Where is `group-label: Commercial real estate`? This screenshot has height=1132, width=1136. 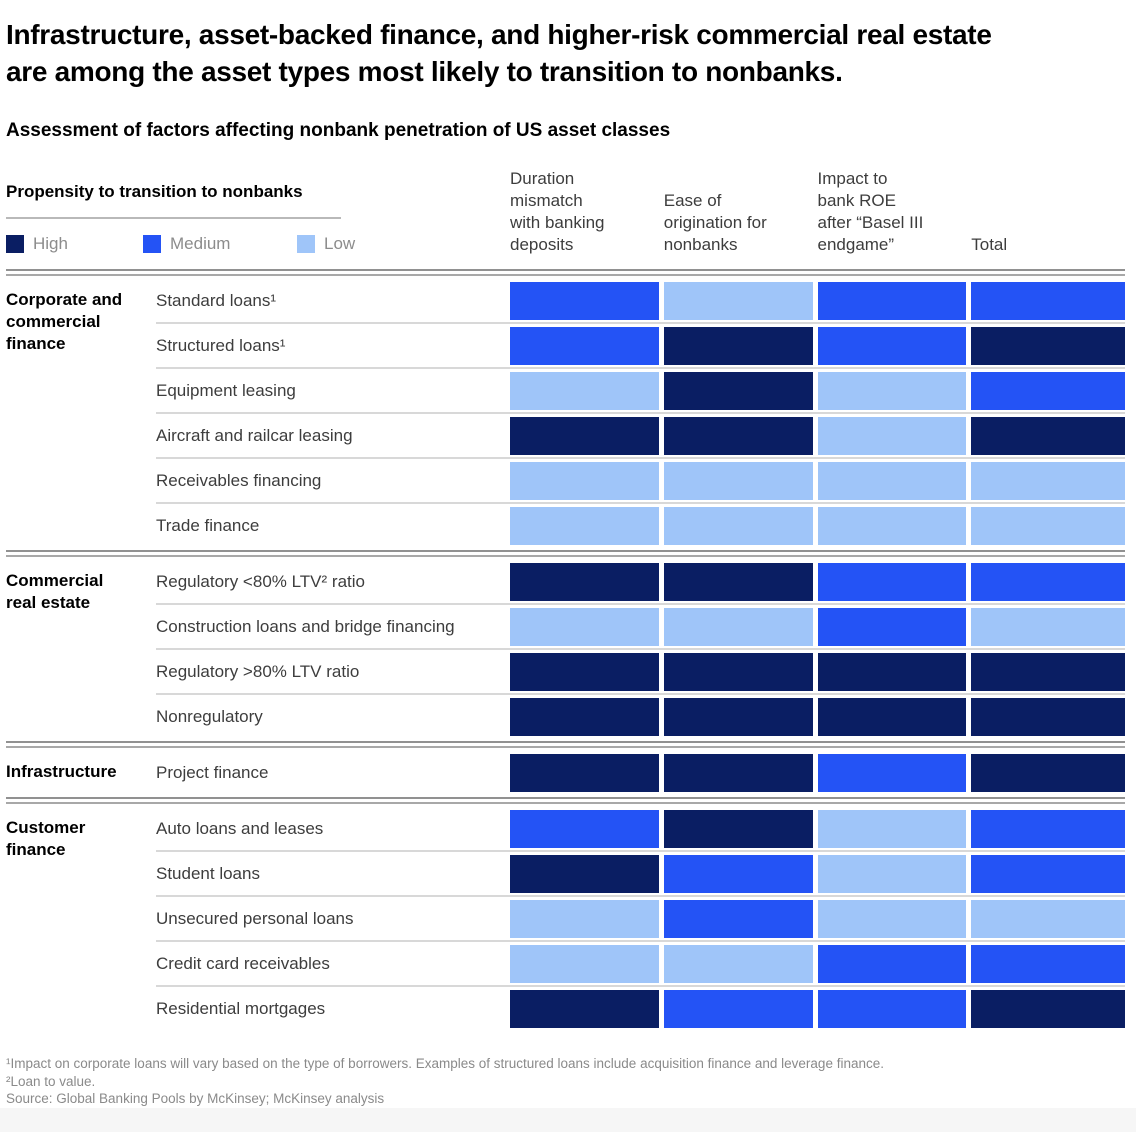 group-label: Commercial real estate is located at coordinates (55, 591).